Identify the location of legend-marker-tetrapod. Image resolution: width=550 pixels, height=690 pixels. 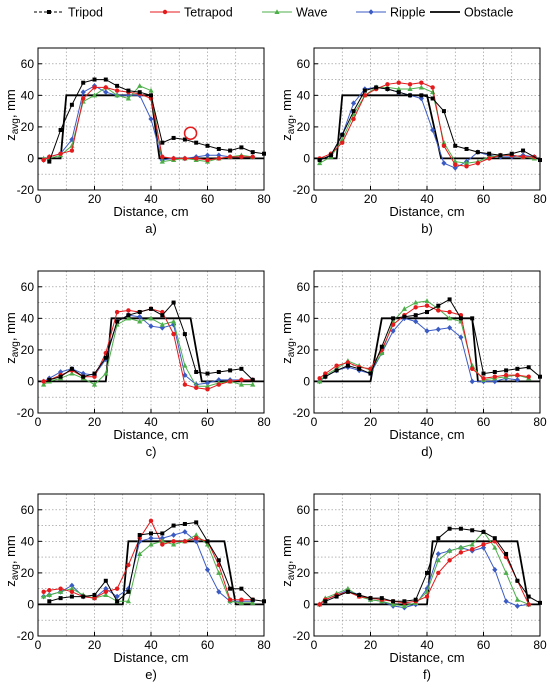
(165, 12).